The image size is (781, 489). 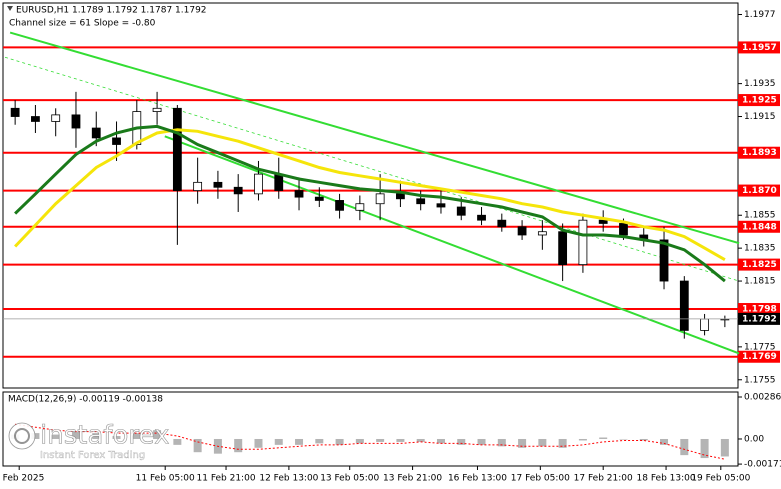 I want to click on level-label: 1.1893, so click(x=759, y=153).